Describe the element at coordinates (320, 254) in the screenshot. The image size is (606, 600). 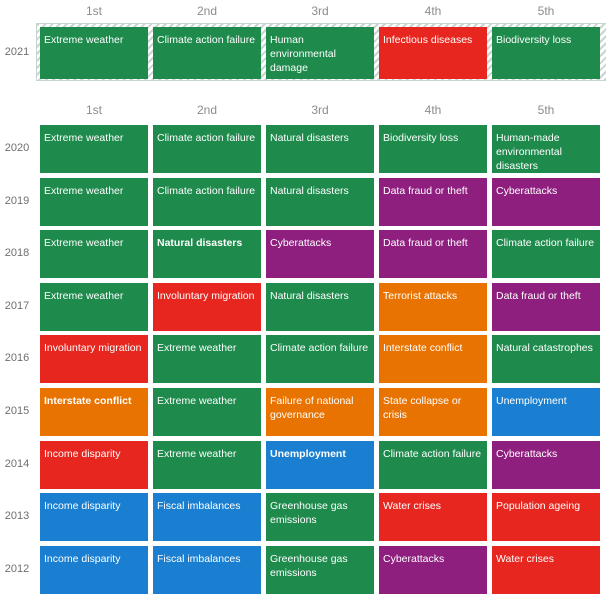
I see `risk-cell-2018-3: Cyberattacks` at that location.